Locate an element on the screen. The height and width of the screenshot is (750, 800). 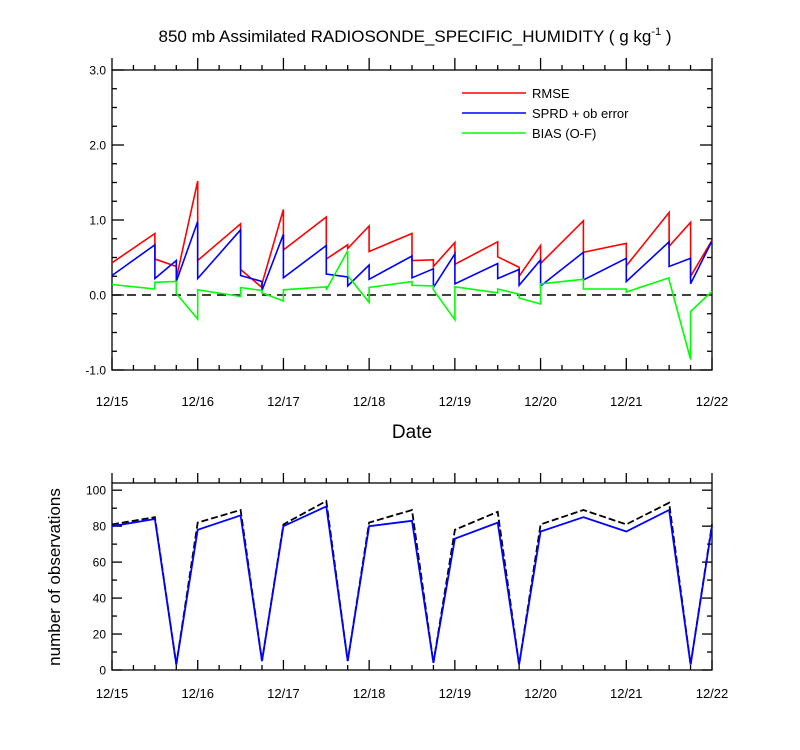
x-axis-label: Date is located at coordinates (412, 432).